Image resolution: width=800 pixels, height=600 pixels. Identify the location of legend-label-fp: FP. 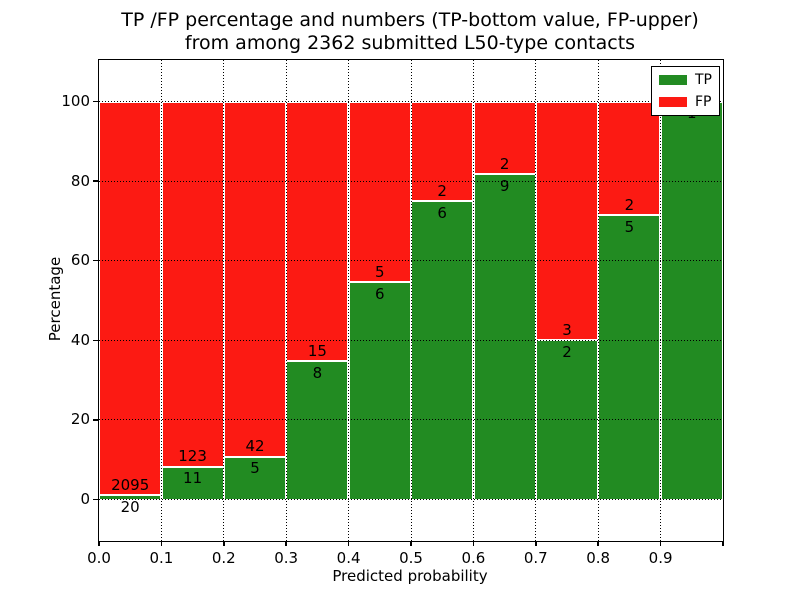
(703, 102).